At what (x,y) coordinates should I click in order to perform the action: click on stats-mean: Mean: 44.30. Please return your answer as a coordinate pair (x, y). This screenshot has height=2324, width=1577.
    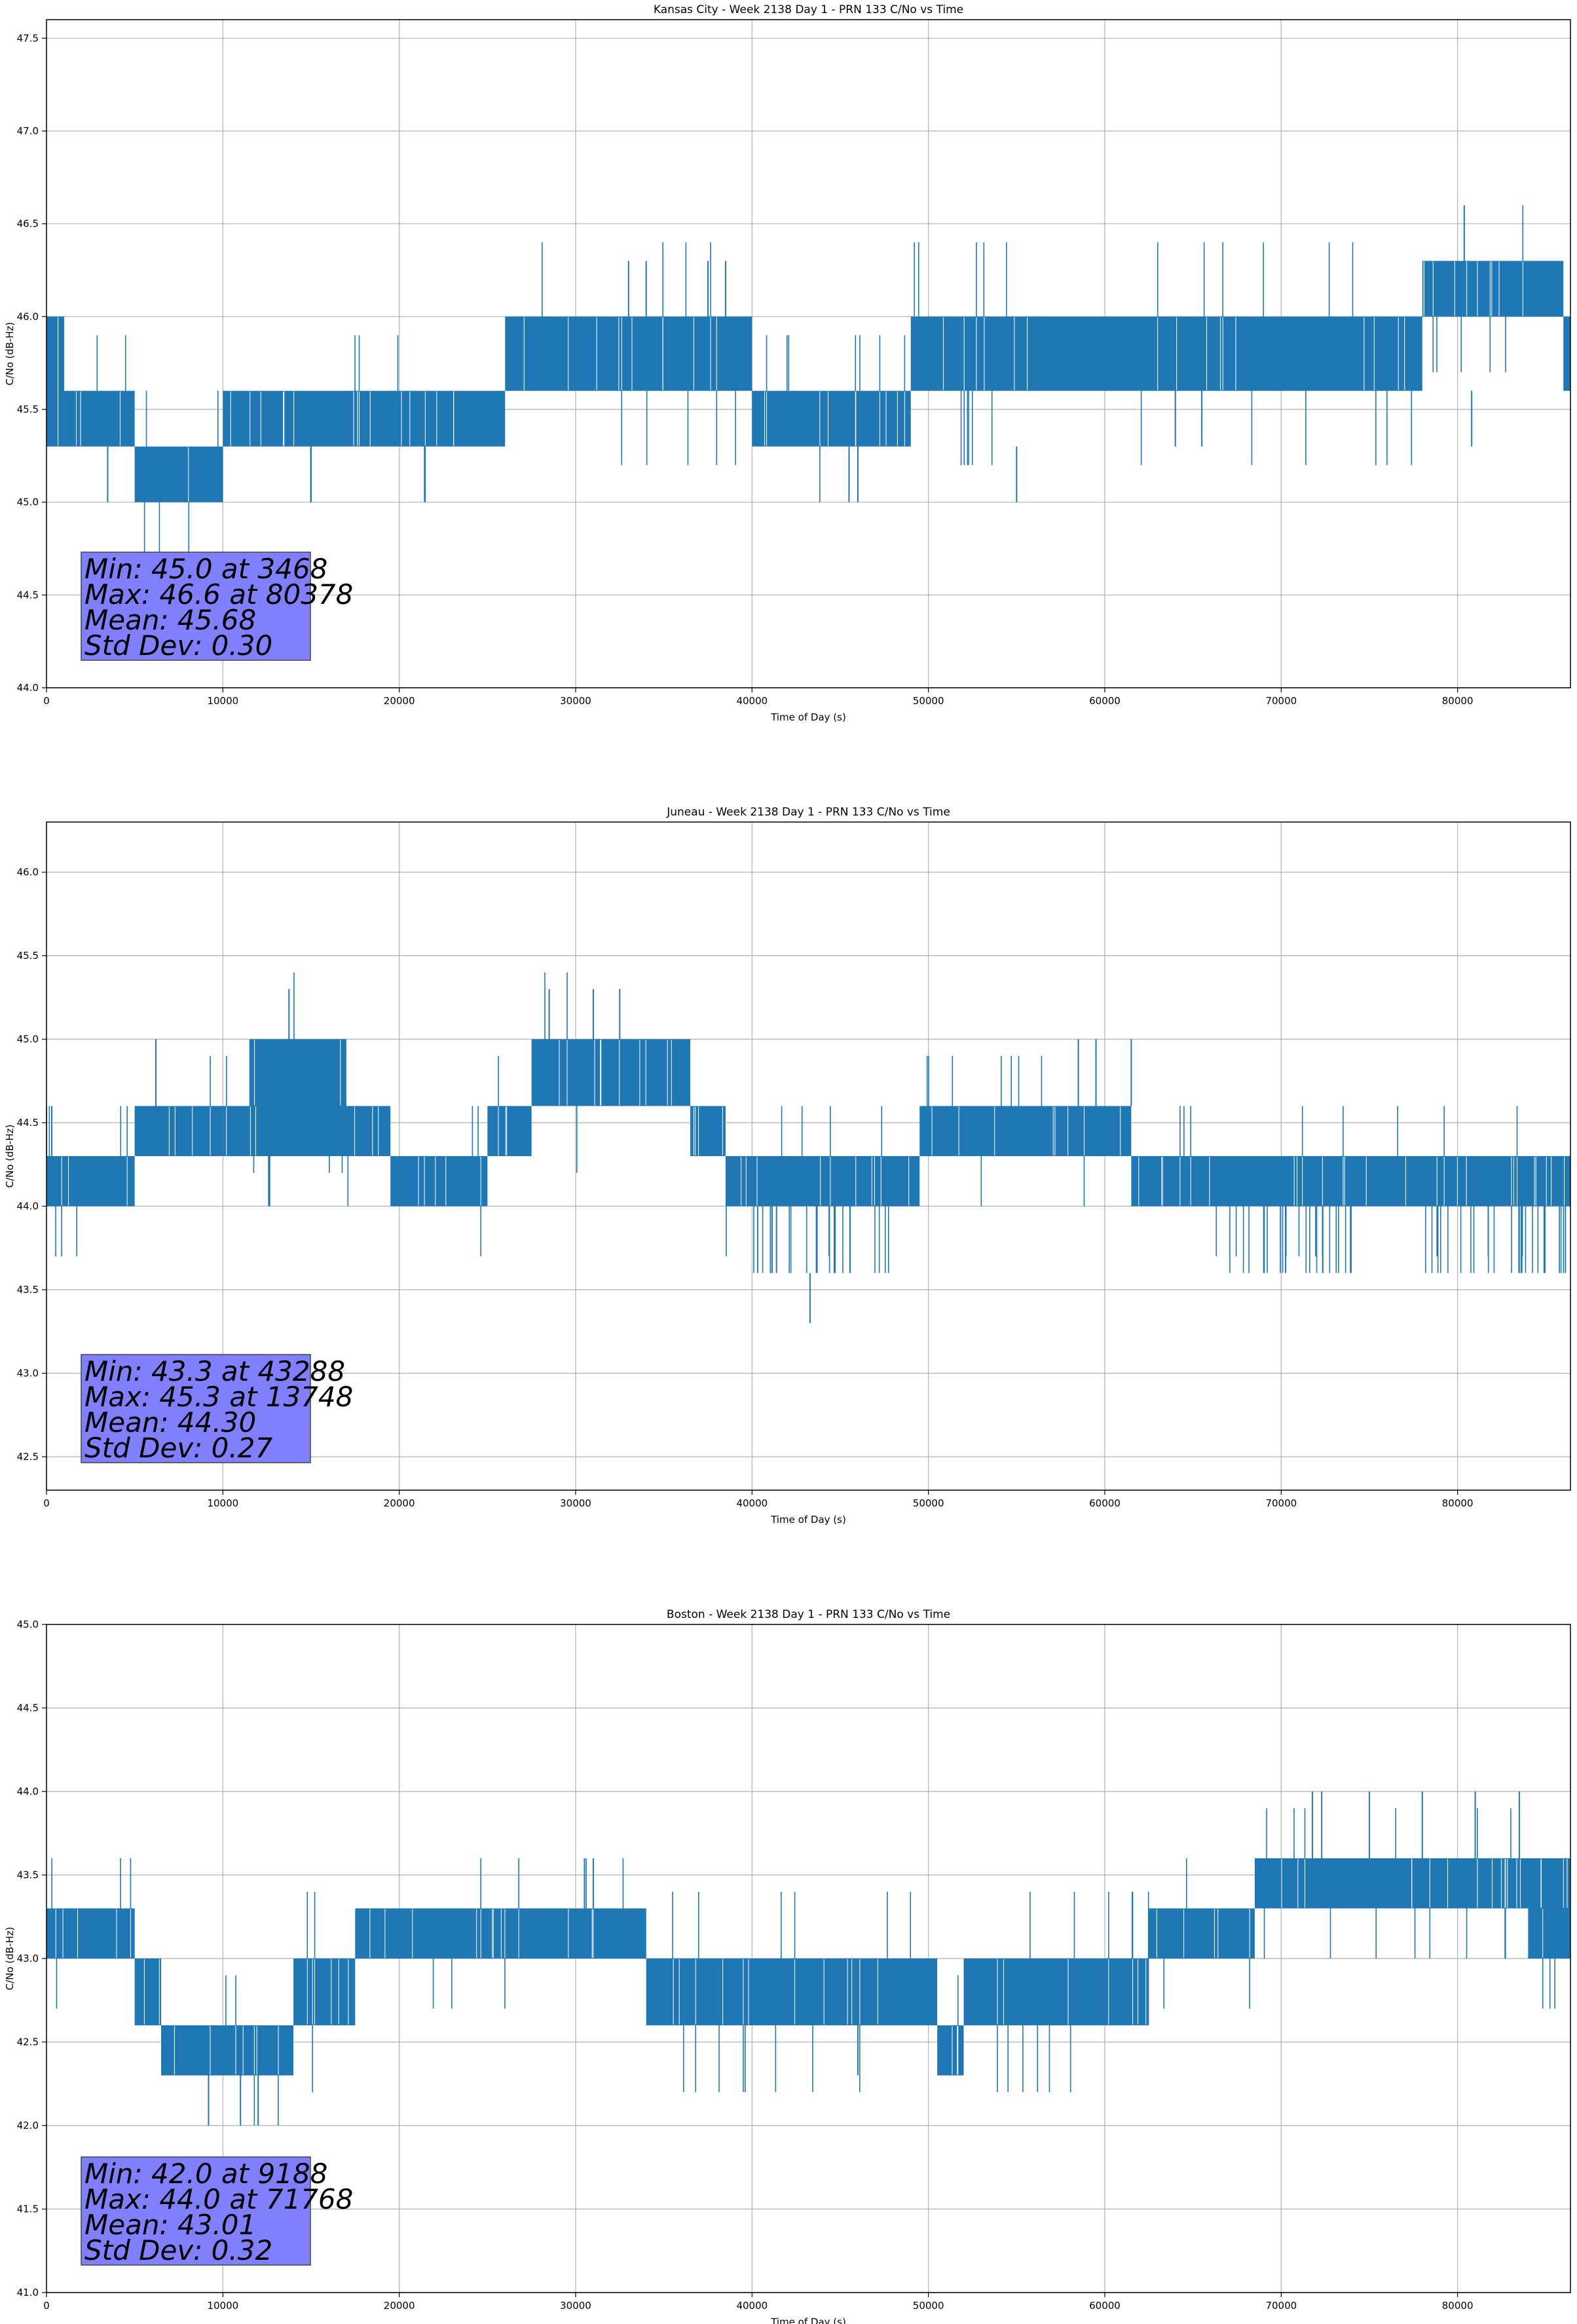
    Looking at the image, I should click on (170, 1422).